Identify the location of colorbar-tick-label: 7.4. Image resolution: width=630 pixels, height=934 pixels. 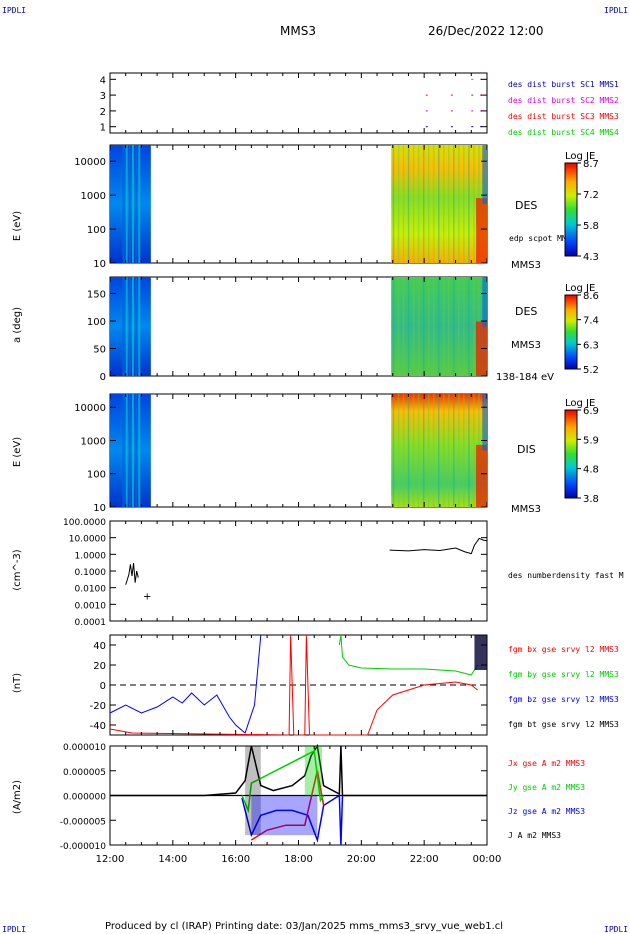
(591, 321).